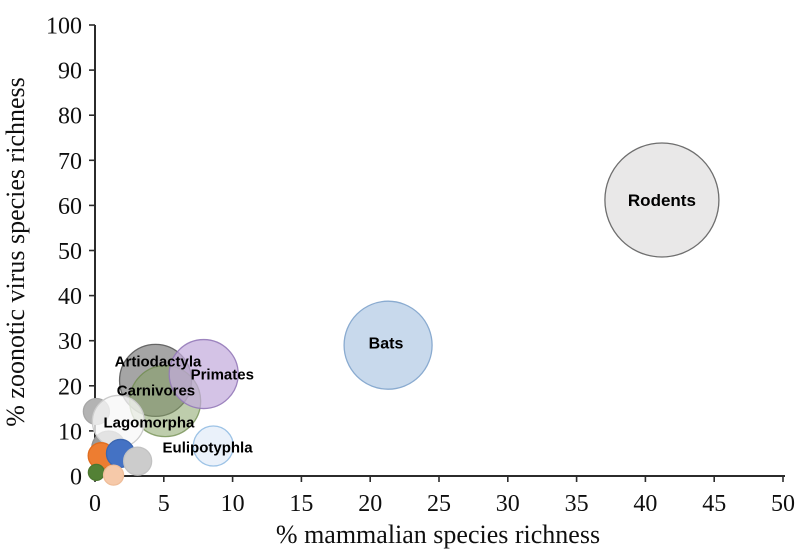 The width and height of the screenshot is (808, 552). I want to click on bubble-label-primates: Primates, so click(222, 375).